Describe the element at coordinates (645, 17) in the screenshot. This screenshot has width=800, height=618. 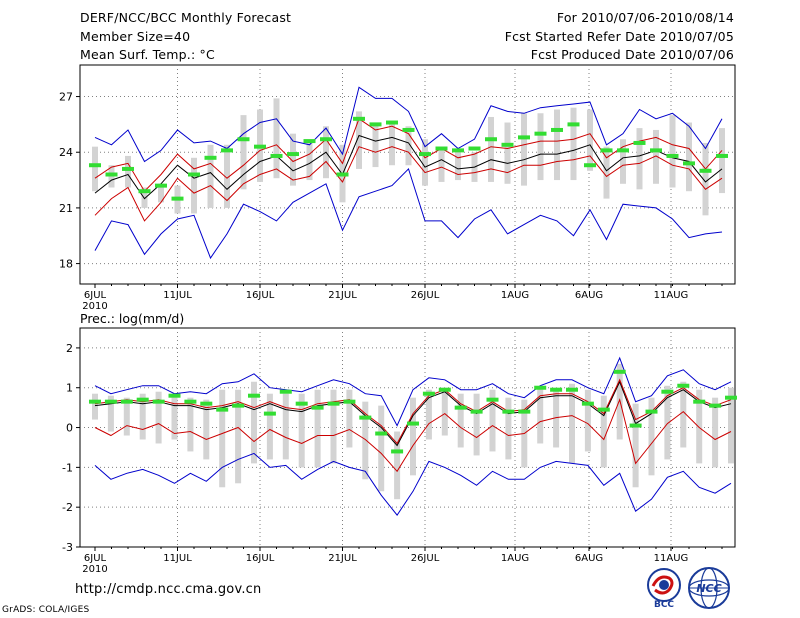
I see `forecast-period: For 2010/07/06-2010/08/14` at that location.